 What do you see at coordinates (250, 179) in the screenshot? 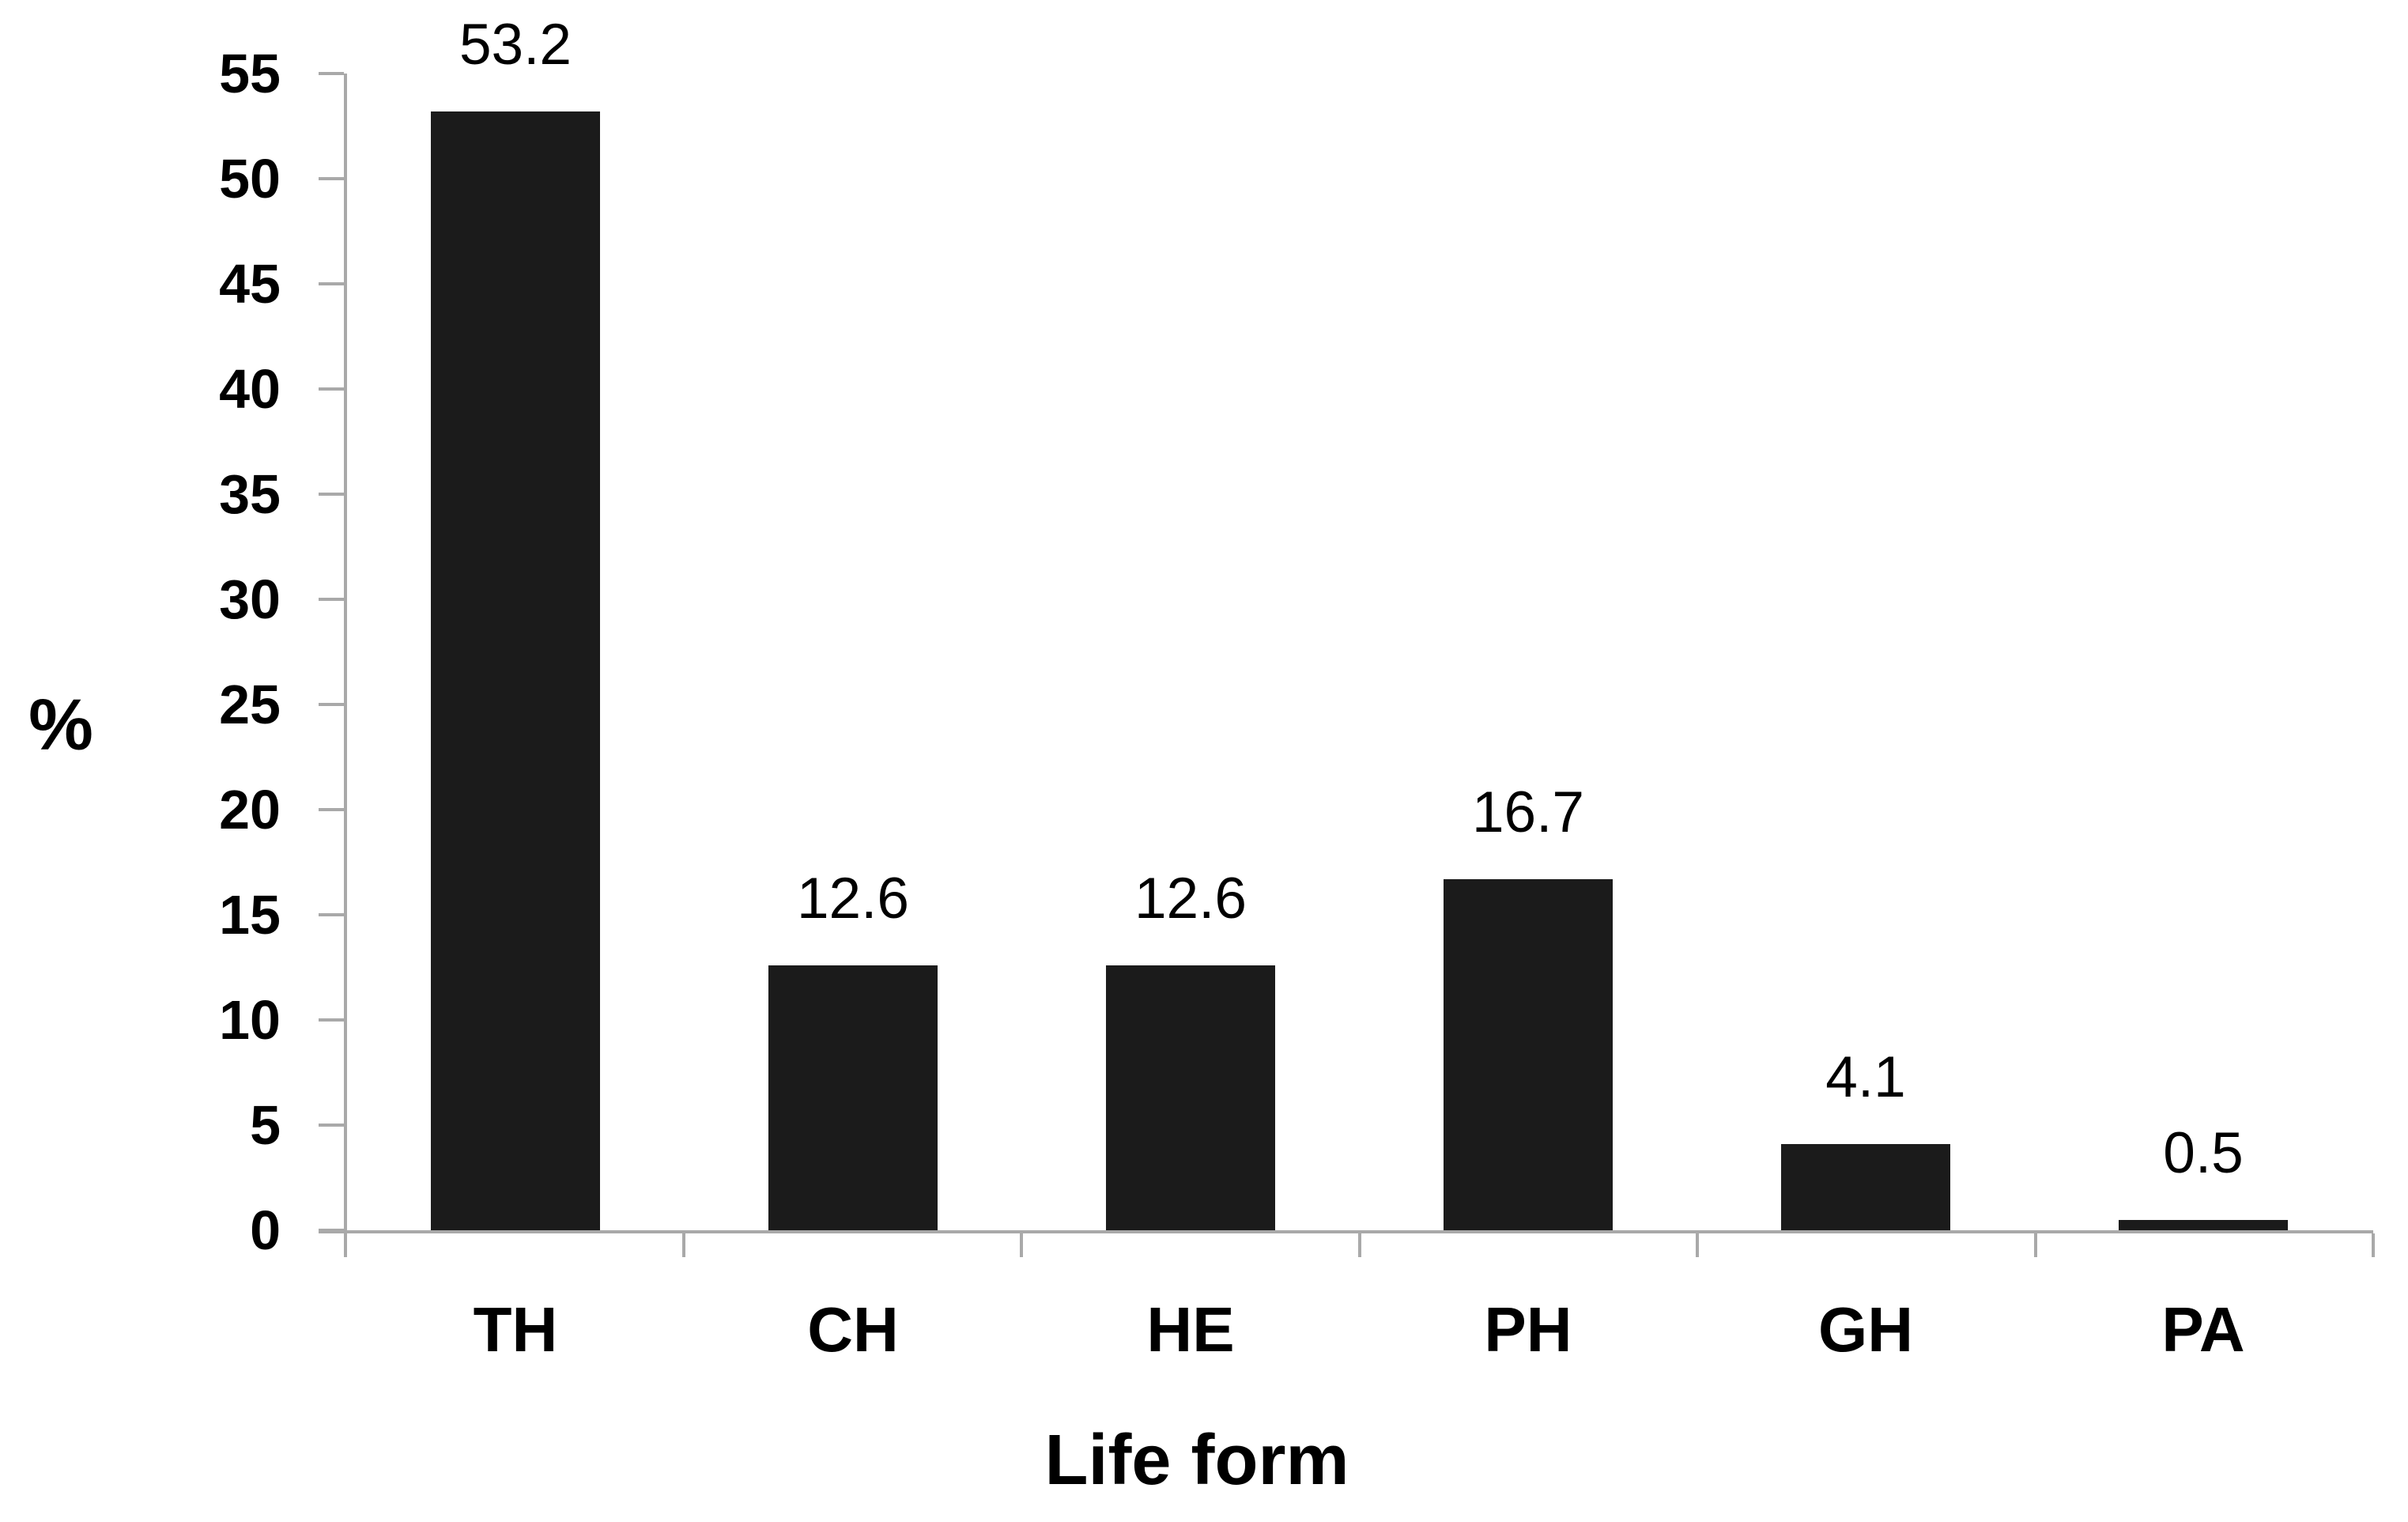
I see `y-tick-label: 50` at bounding box center [250, 179].